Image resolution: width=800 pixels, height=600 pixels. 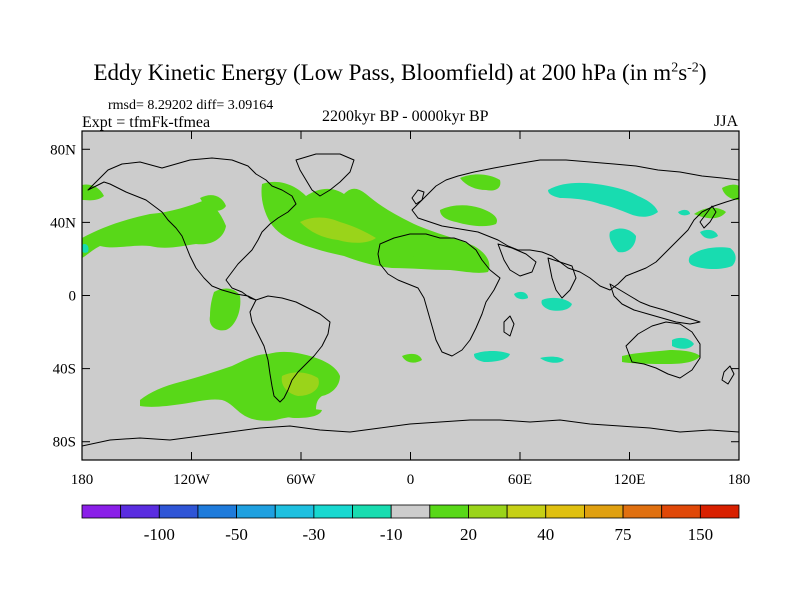 What do you see at coordinates (405, 252) in the screenshot?
I see `region-sahara` at bounding box center [405, 252].